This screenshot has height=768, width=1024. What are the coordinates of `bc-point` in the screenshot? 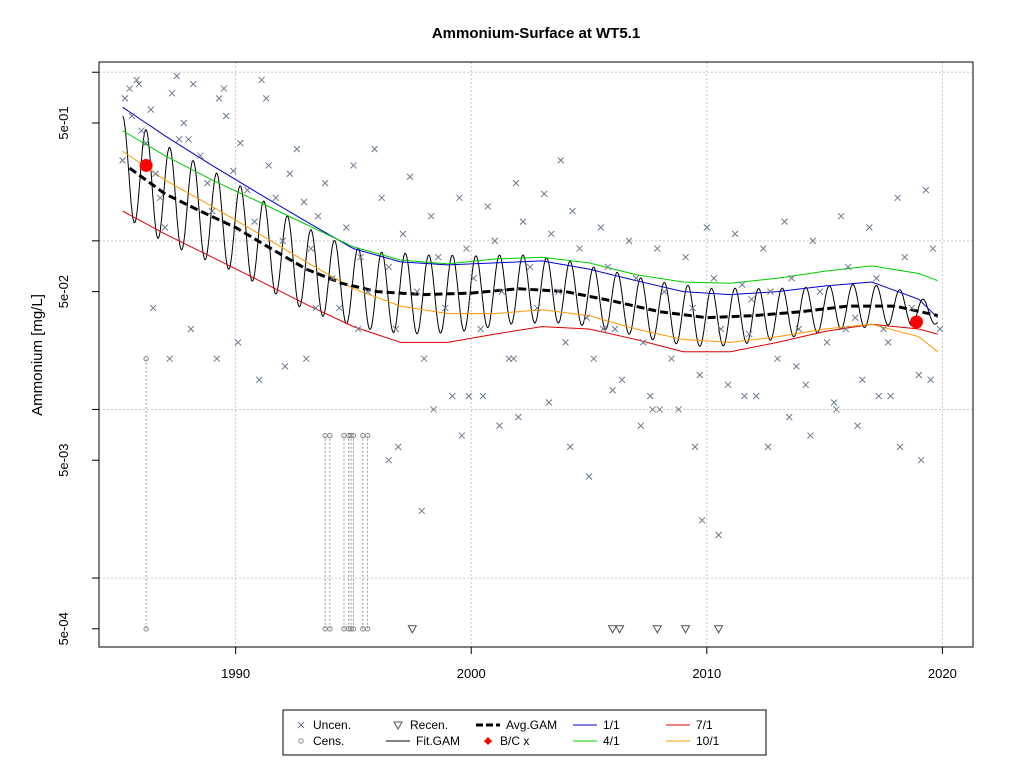 It's located at (916, 322).